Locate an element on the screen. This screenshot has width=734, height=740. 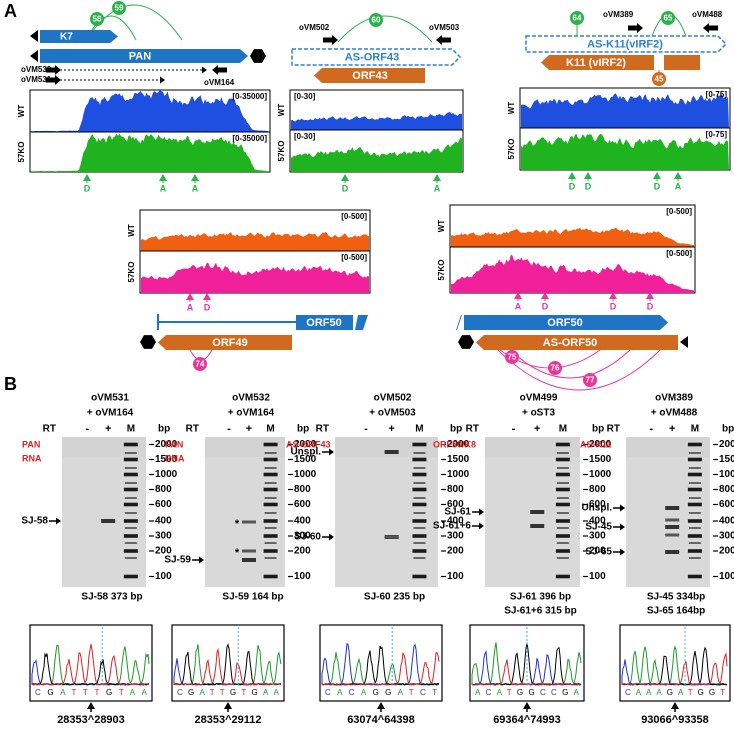
band-label: SJ-65 is located at coordinates (598, 552).